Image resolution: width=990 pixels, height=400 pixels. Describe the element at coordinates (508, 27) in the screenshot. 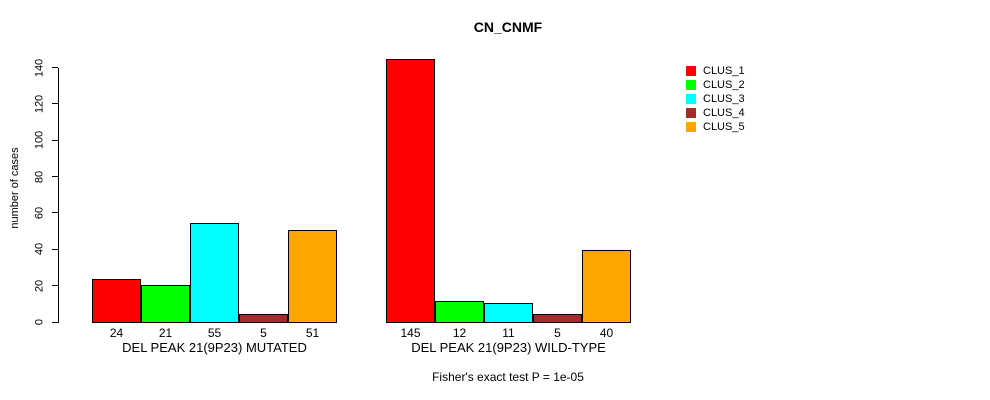

I see `chart-title: CN_CNMF` at that location.